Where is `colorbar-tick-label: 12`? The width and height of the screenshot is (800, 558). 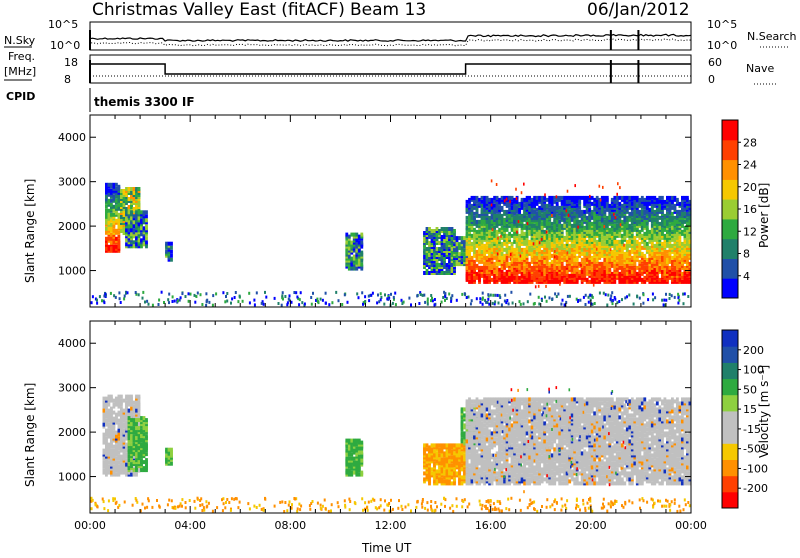
colorbar-tick-label: 12 is located at coordinates (750, 231).